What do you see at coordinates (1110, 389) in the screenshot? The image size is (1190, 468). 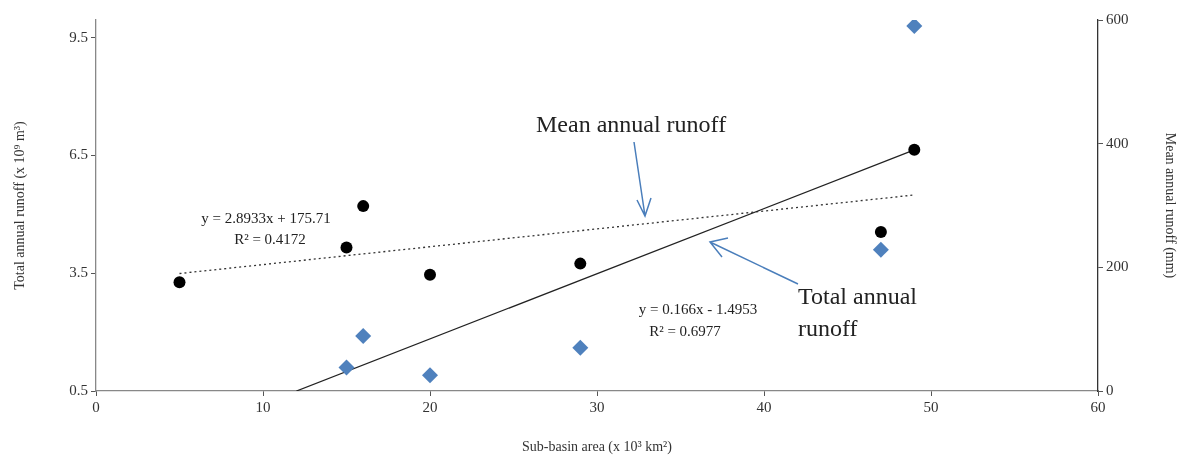 I see `y2-tick-label: 0` at bounding box center [1110, 389].